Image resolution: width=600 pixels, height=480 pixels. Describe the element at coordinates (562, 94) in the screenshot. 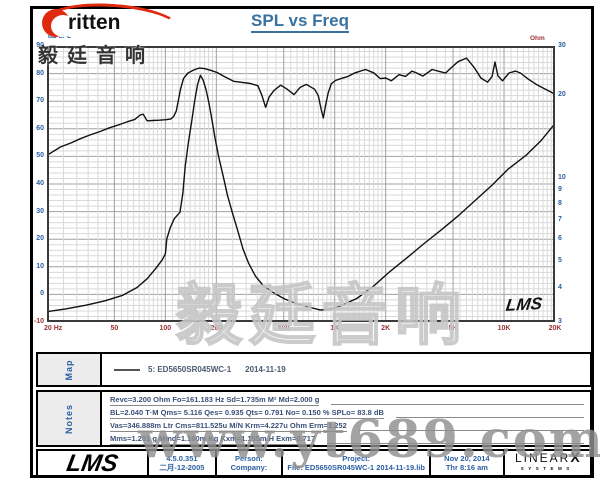

I see `y-right-tick-label: 20` at that location.